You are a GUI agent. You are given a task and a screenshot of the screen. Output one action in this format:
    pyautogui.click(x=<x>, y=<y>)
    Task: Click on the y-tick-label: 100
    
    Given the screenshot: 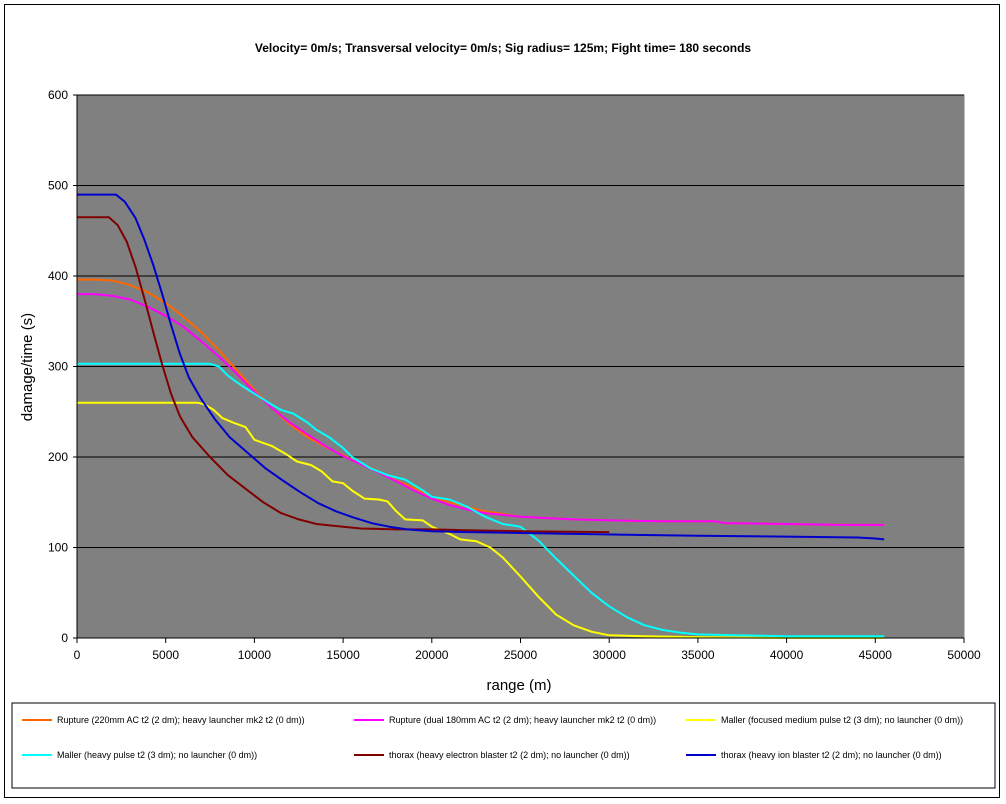 What is the action you would take?
    pyautogui.click(x=58, y=548)
    